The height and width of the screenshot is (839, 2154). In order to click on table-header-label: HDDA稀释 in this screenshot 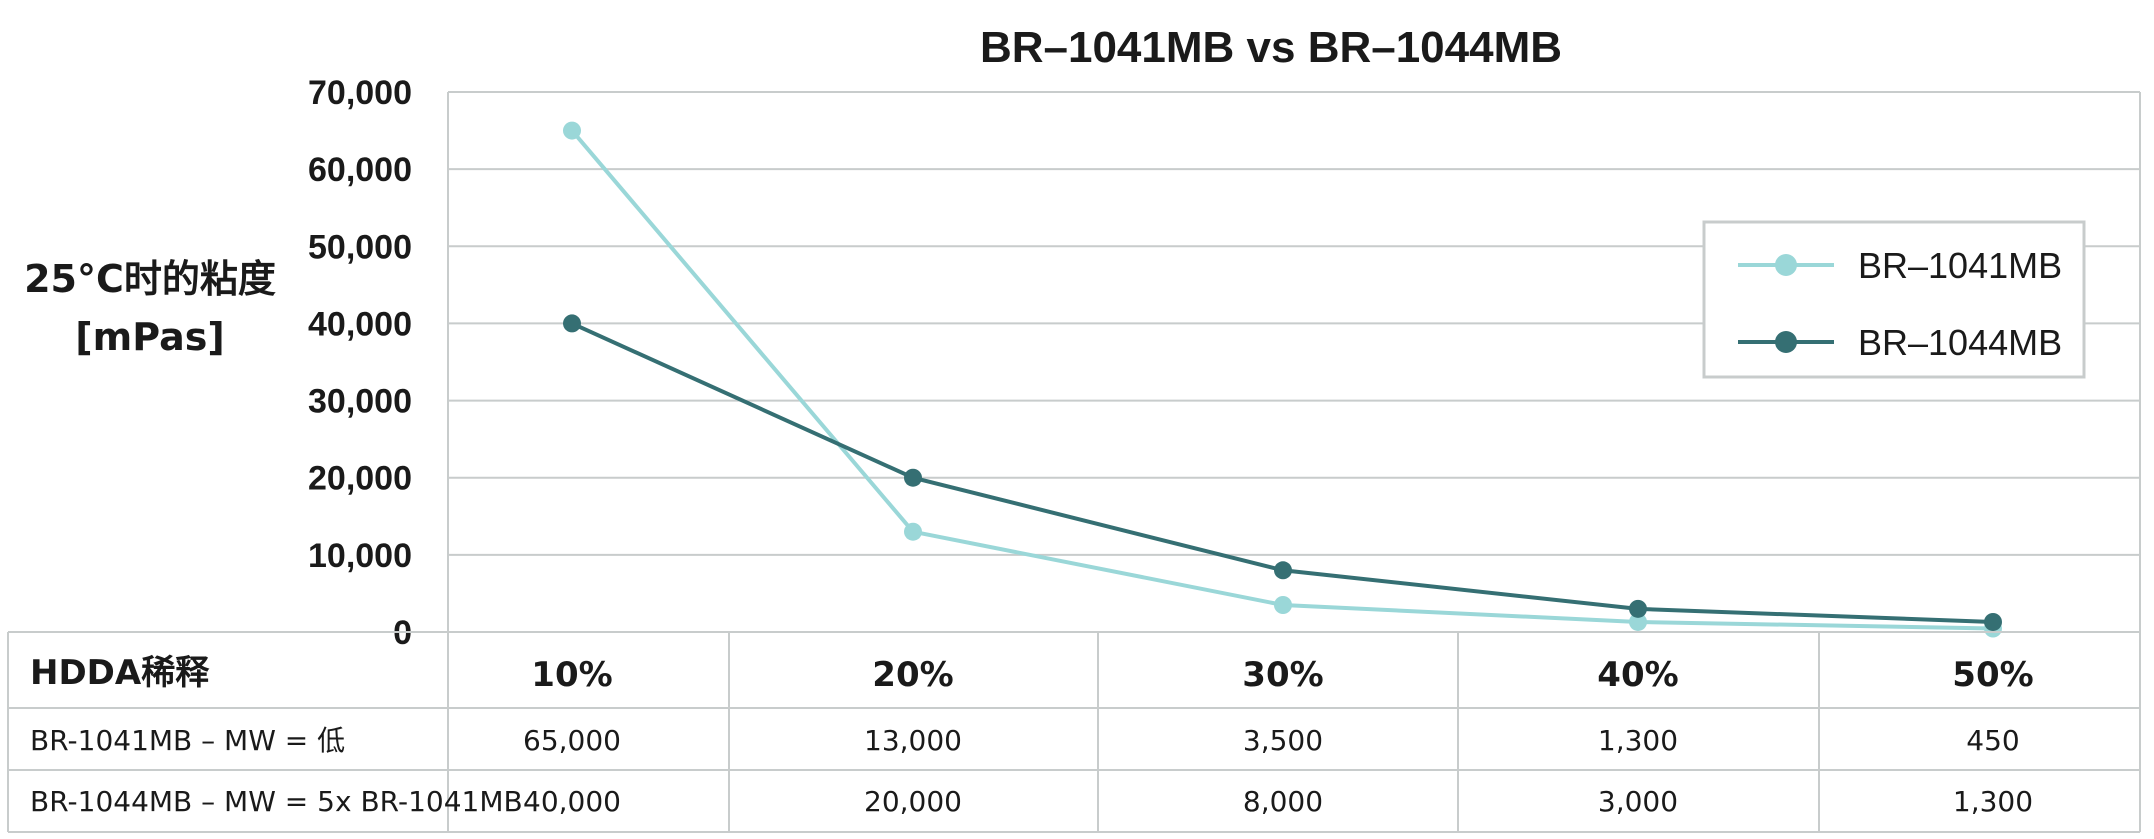, I will do `click(120, 673)`.